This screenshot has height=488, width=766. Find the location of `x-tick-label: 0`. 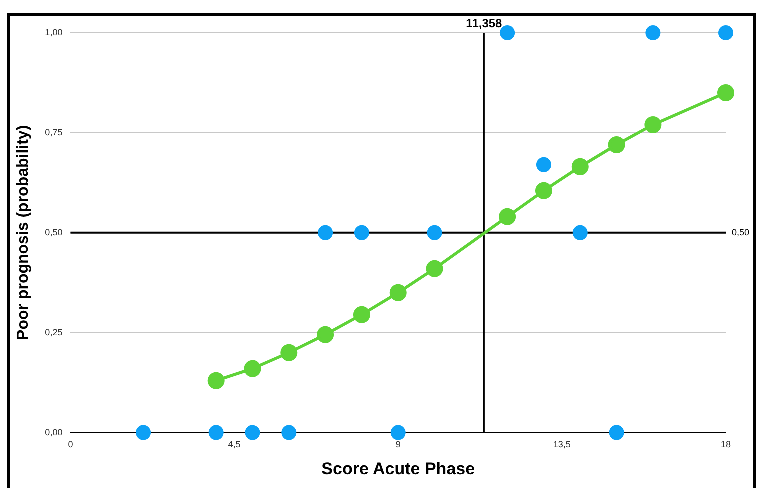

x-tick-label: 0 is located at coordinates (71, 445).